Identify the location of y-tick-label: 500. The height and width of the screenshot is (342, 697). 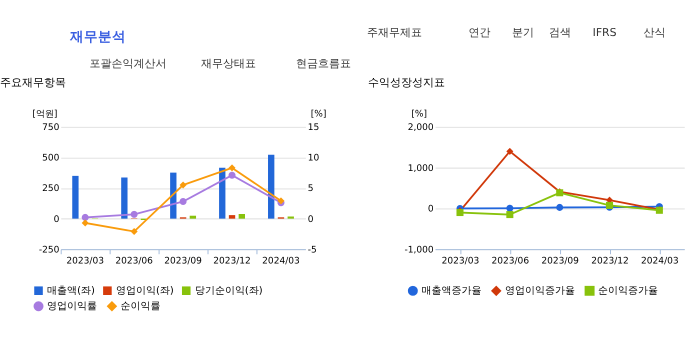
(51, 159).